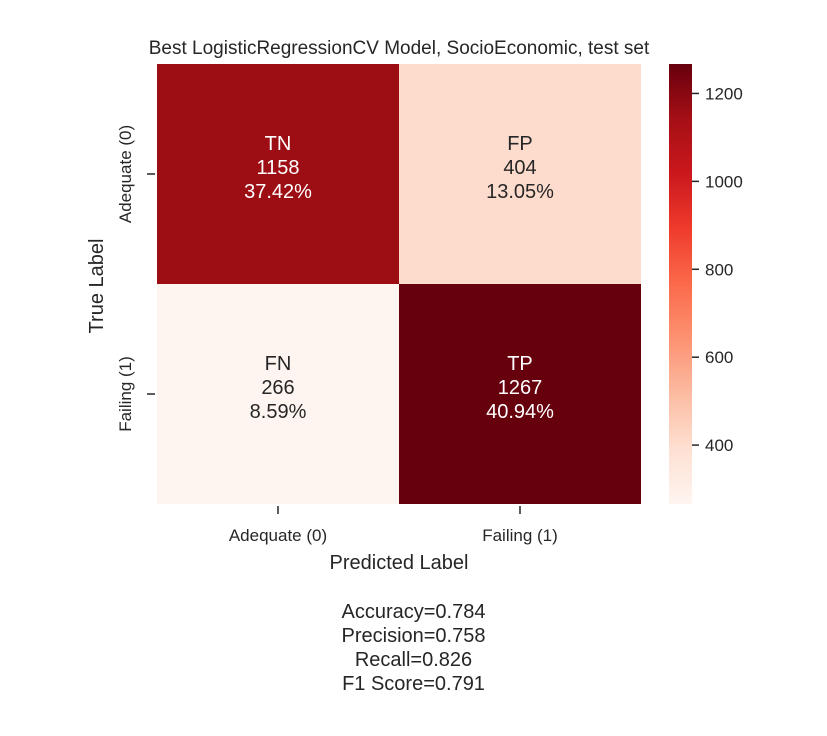 The image size is (827, 736). What do you see at coordinates (399, 563) in the screenshot?
I see `x-axis-label: Predicted Label` at bounding box center [399, 563].